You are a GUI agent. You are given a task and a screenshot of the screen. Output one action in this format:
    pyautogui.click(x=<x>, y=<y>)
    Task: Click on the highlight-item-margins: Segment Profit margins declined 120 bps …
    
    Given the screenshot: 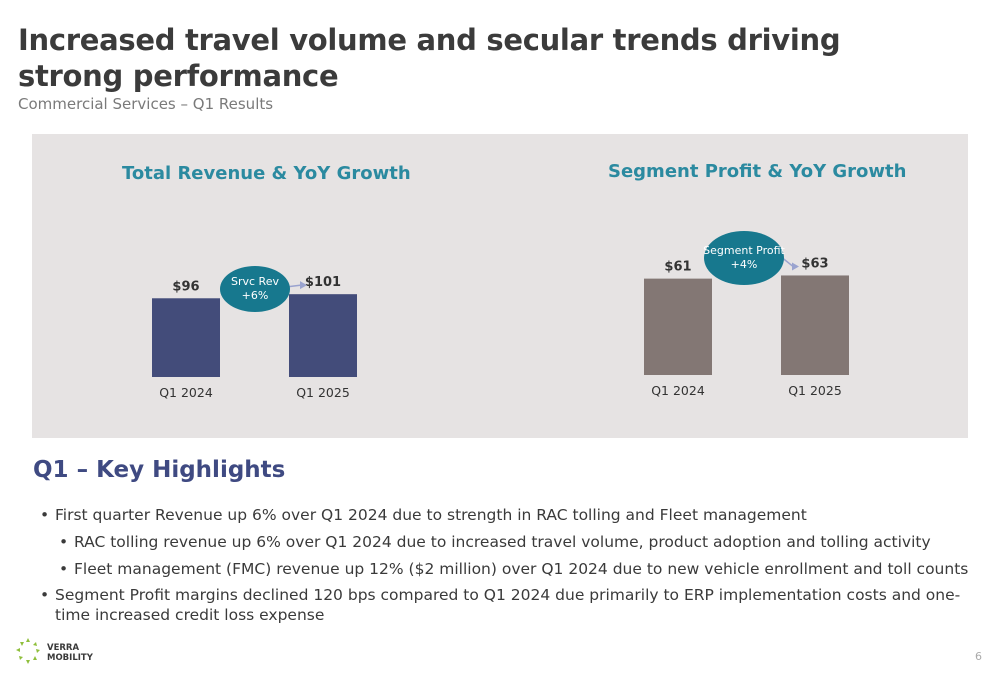 What is the action you would take?
    pyautogui.click(x=505, y=605)
    